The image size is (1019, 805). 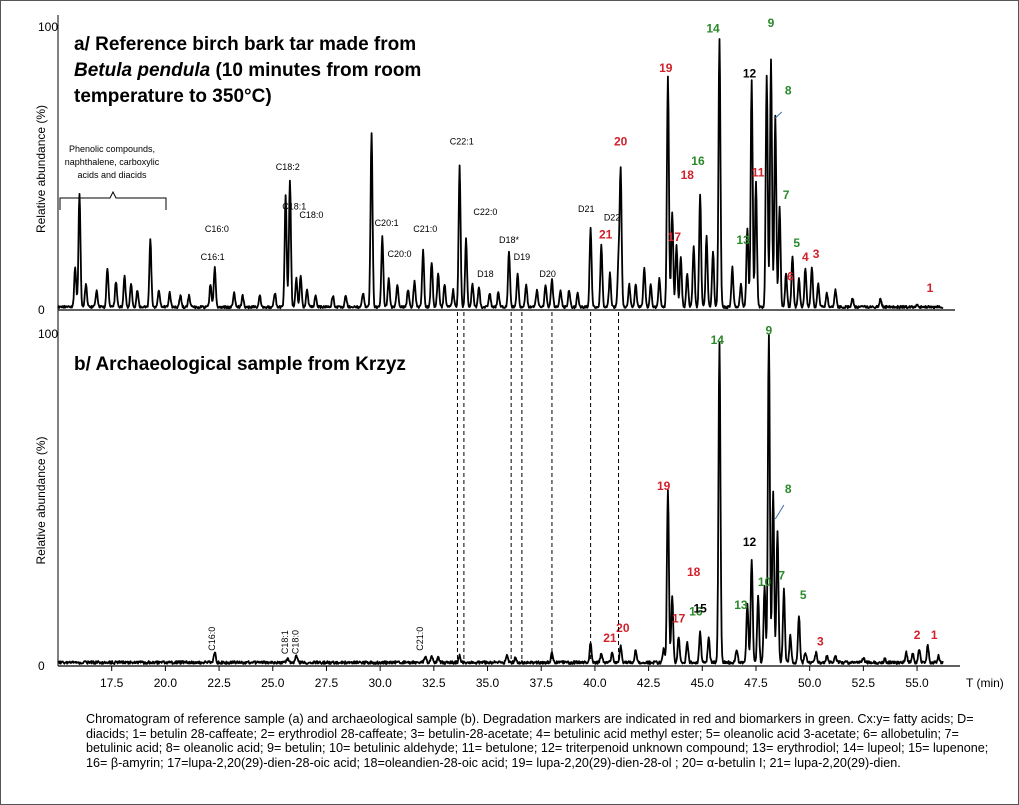 I want to click on b-peak-label-7: 7, so click(x=781, y=575).